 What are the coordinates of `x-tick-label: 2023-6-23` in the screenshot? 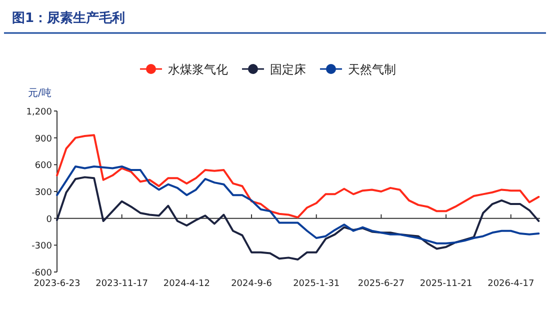 It's located at (57, 284).